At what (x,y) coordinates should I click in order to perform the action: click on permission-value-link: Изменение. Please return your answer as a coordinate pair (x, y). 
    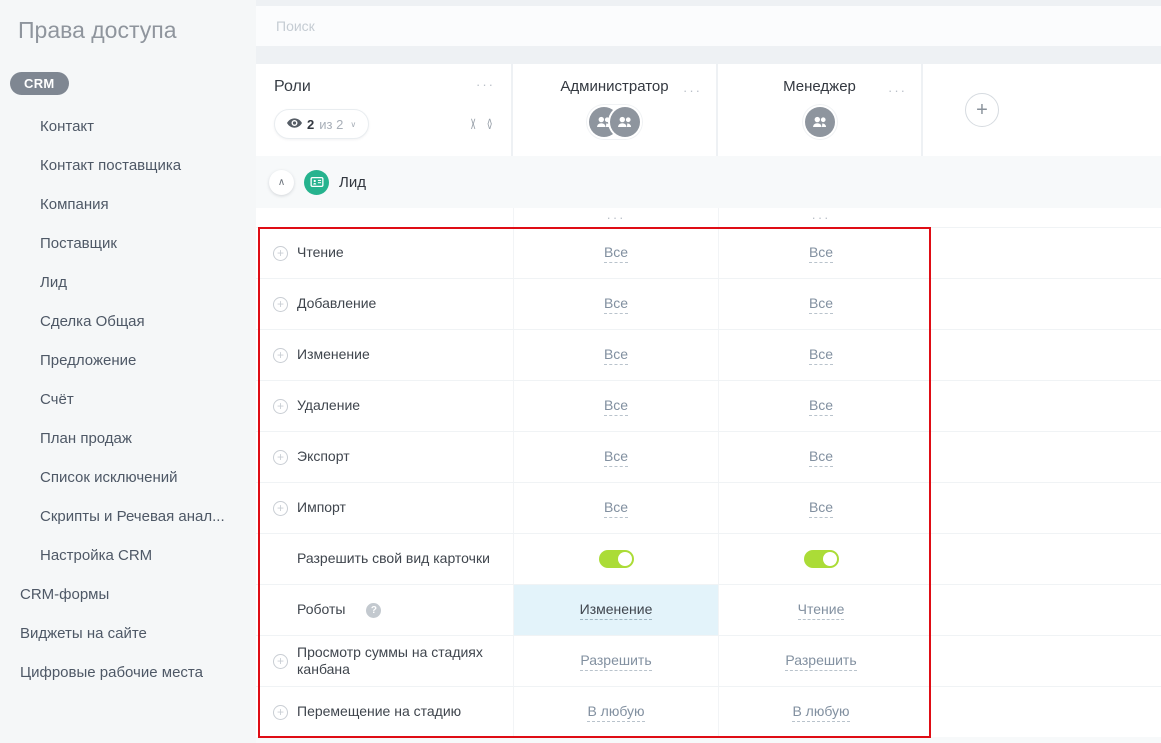
    Looking at the image, I should click on (616, 610).